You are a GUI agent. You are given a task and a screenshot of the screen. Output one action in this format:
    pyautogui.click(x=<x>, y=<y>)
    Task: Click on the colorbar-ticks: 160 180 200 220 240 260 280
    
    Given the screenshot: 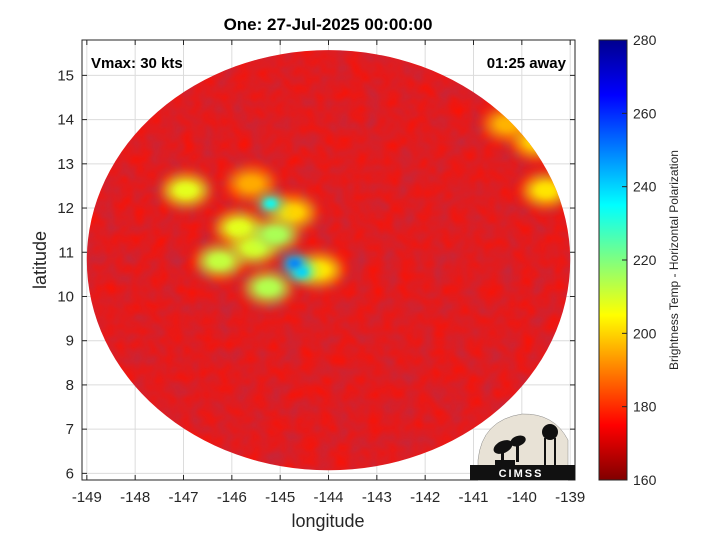 What is the action you would take?
    pyautogui.click(x=639, y=260)
    